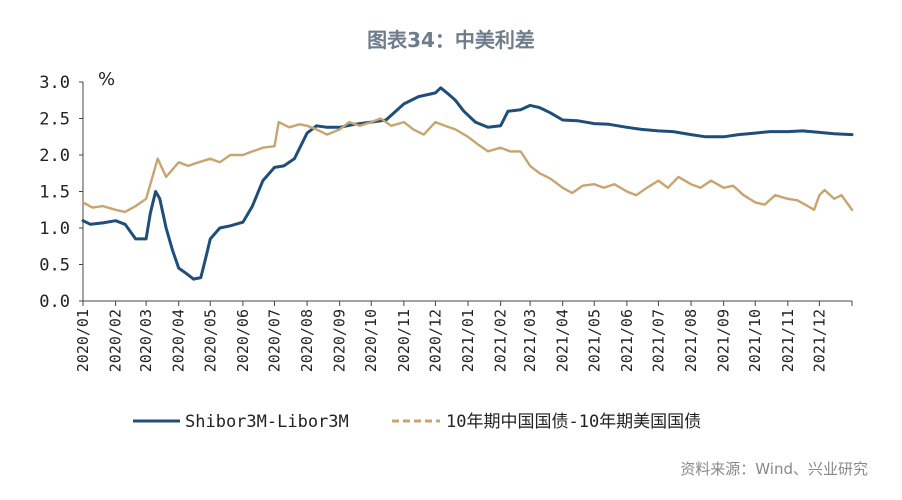 This screenshot has width=902, height=500. What do you see at coordinates (658, 340) in the screenshot?
I see `x-tick-label: 2021/07` at bounding box center [658, 340].